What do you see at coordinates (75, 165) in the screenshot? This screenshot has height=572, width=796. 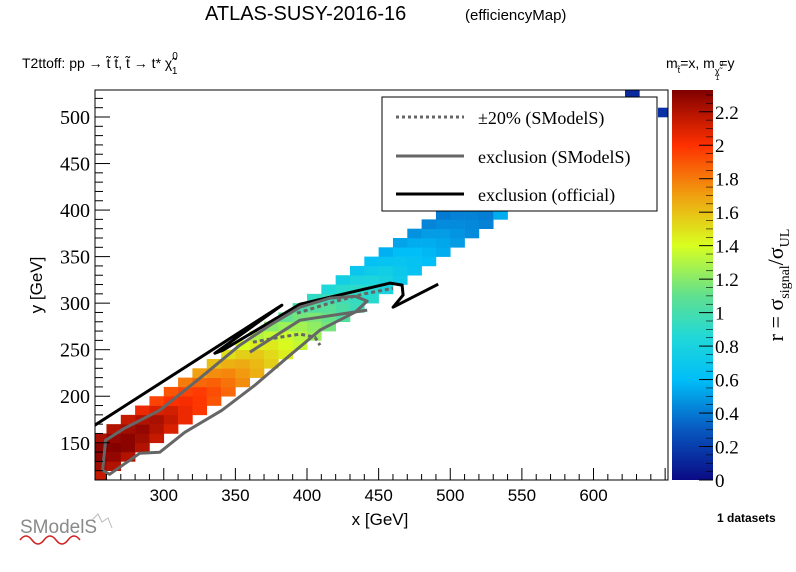 I see `y-tick-label: 450` at bounding box center [75, 165].